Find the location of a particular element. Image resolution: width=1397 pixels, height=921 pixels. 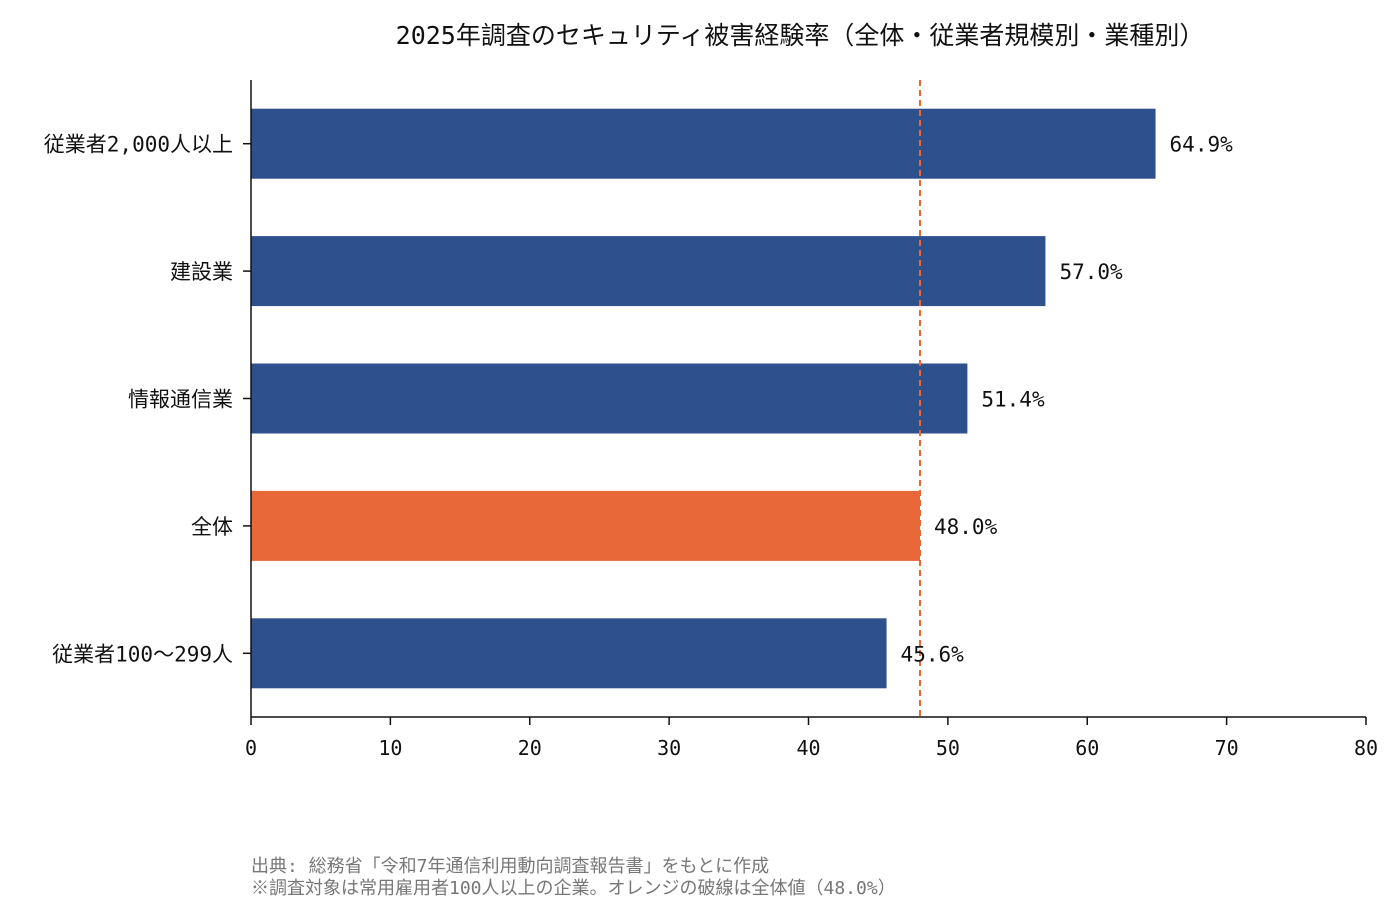

chart-title: 2025年調査のセキュリティ被害経験率（全体・従業者規模別・業種別） is located at coordinates (800, 35).